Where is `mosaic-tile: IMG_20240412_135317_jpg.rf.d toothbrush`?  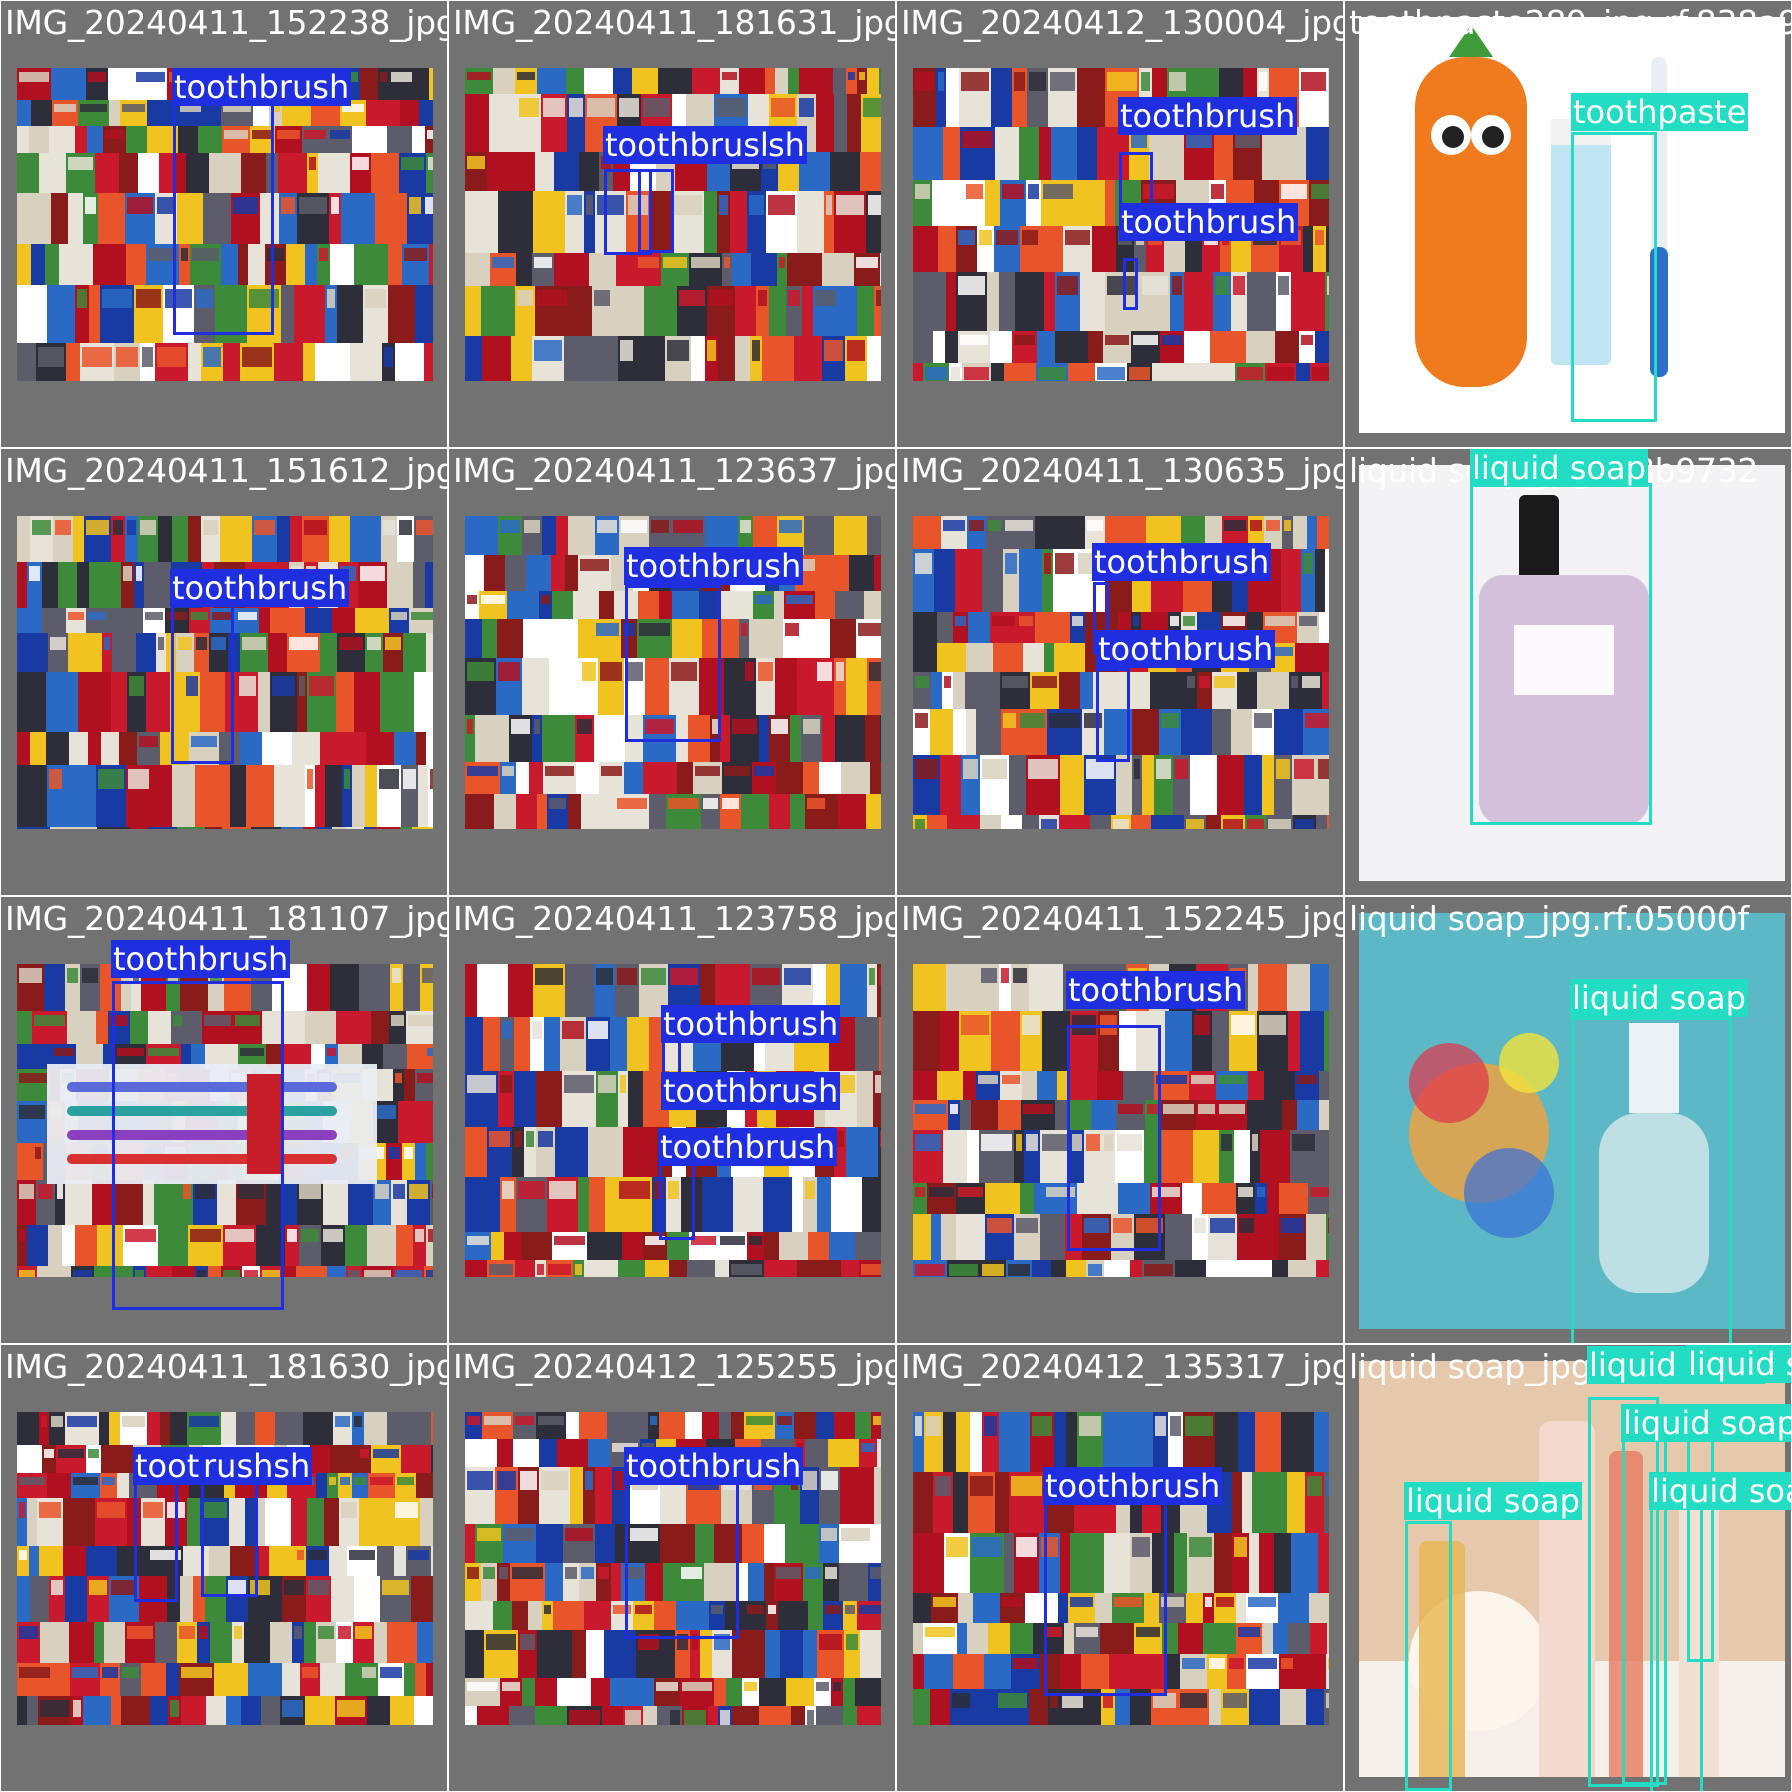
mosaic-tile: IMG_20240412_135317_jpg.rf.d toothbrush is located at coordinates (1120, 1568).